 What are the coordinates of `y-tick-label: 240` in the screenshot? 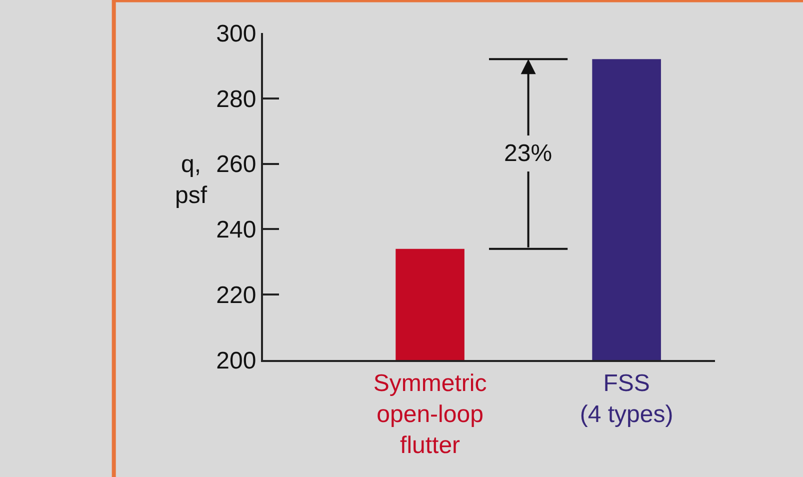 It's located at (236, 230).